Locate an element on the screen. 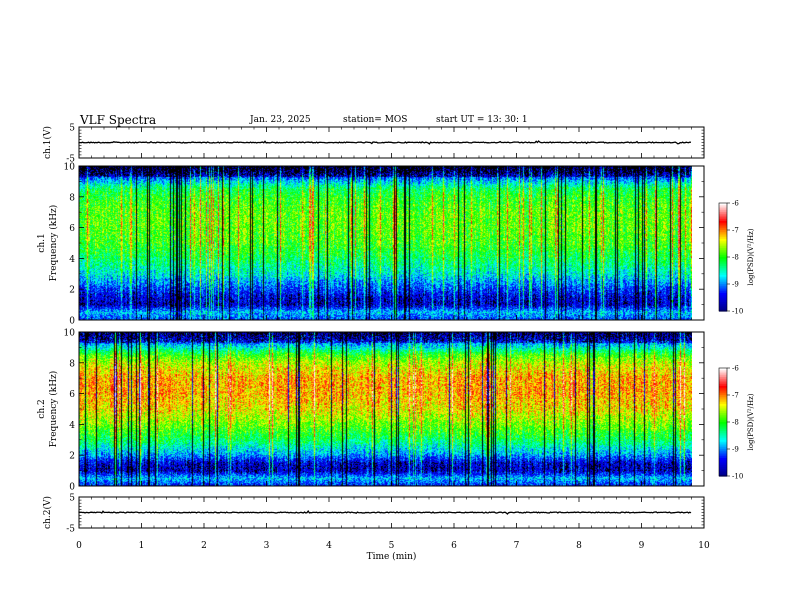 The image size is (792, 612). x-axis-label: Time (min) is located at coordinates (392, 556).